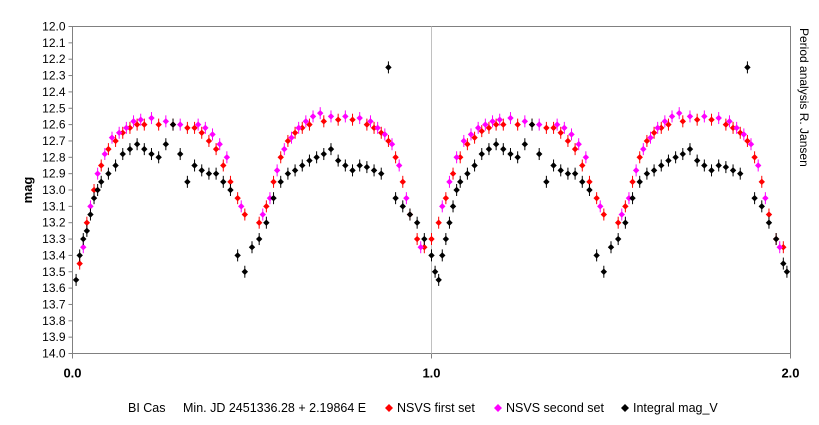 Image resolution: width=819 pixels, height=425 pixels. What do you see at coordinates (54, 92) in the screenshot?
I see `y-tick-label: 12.4` at bounding box center [54, 92].